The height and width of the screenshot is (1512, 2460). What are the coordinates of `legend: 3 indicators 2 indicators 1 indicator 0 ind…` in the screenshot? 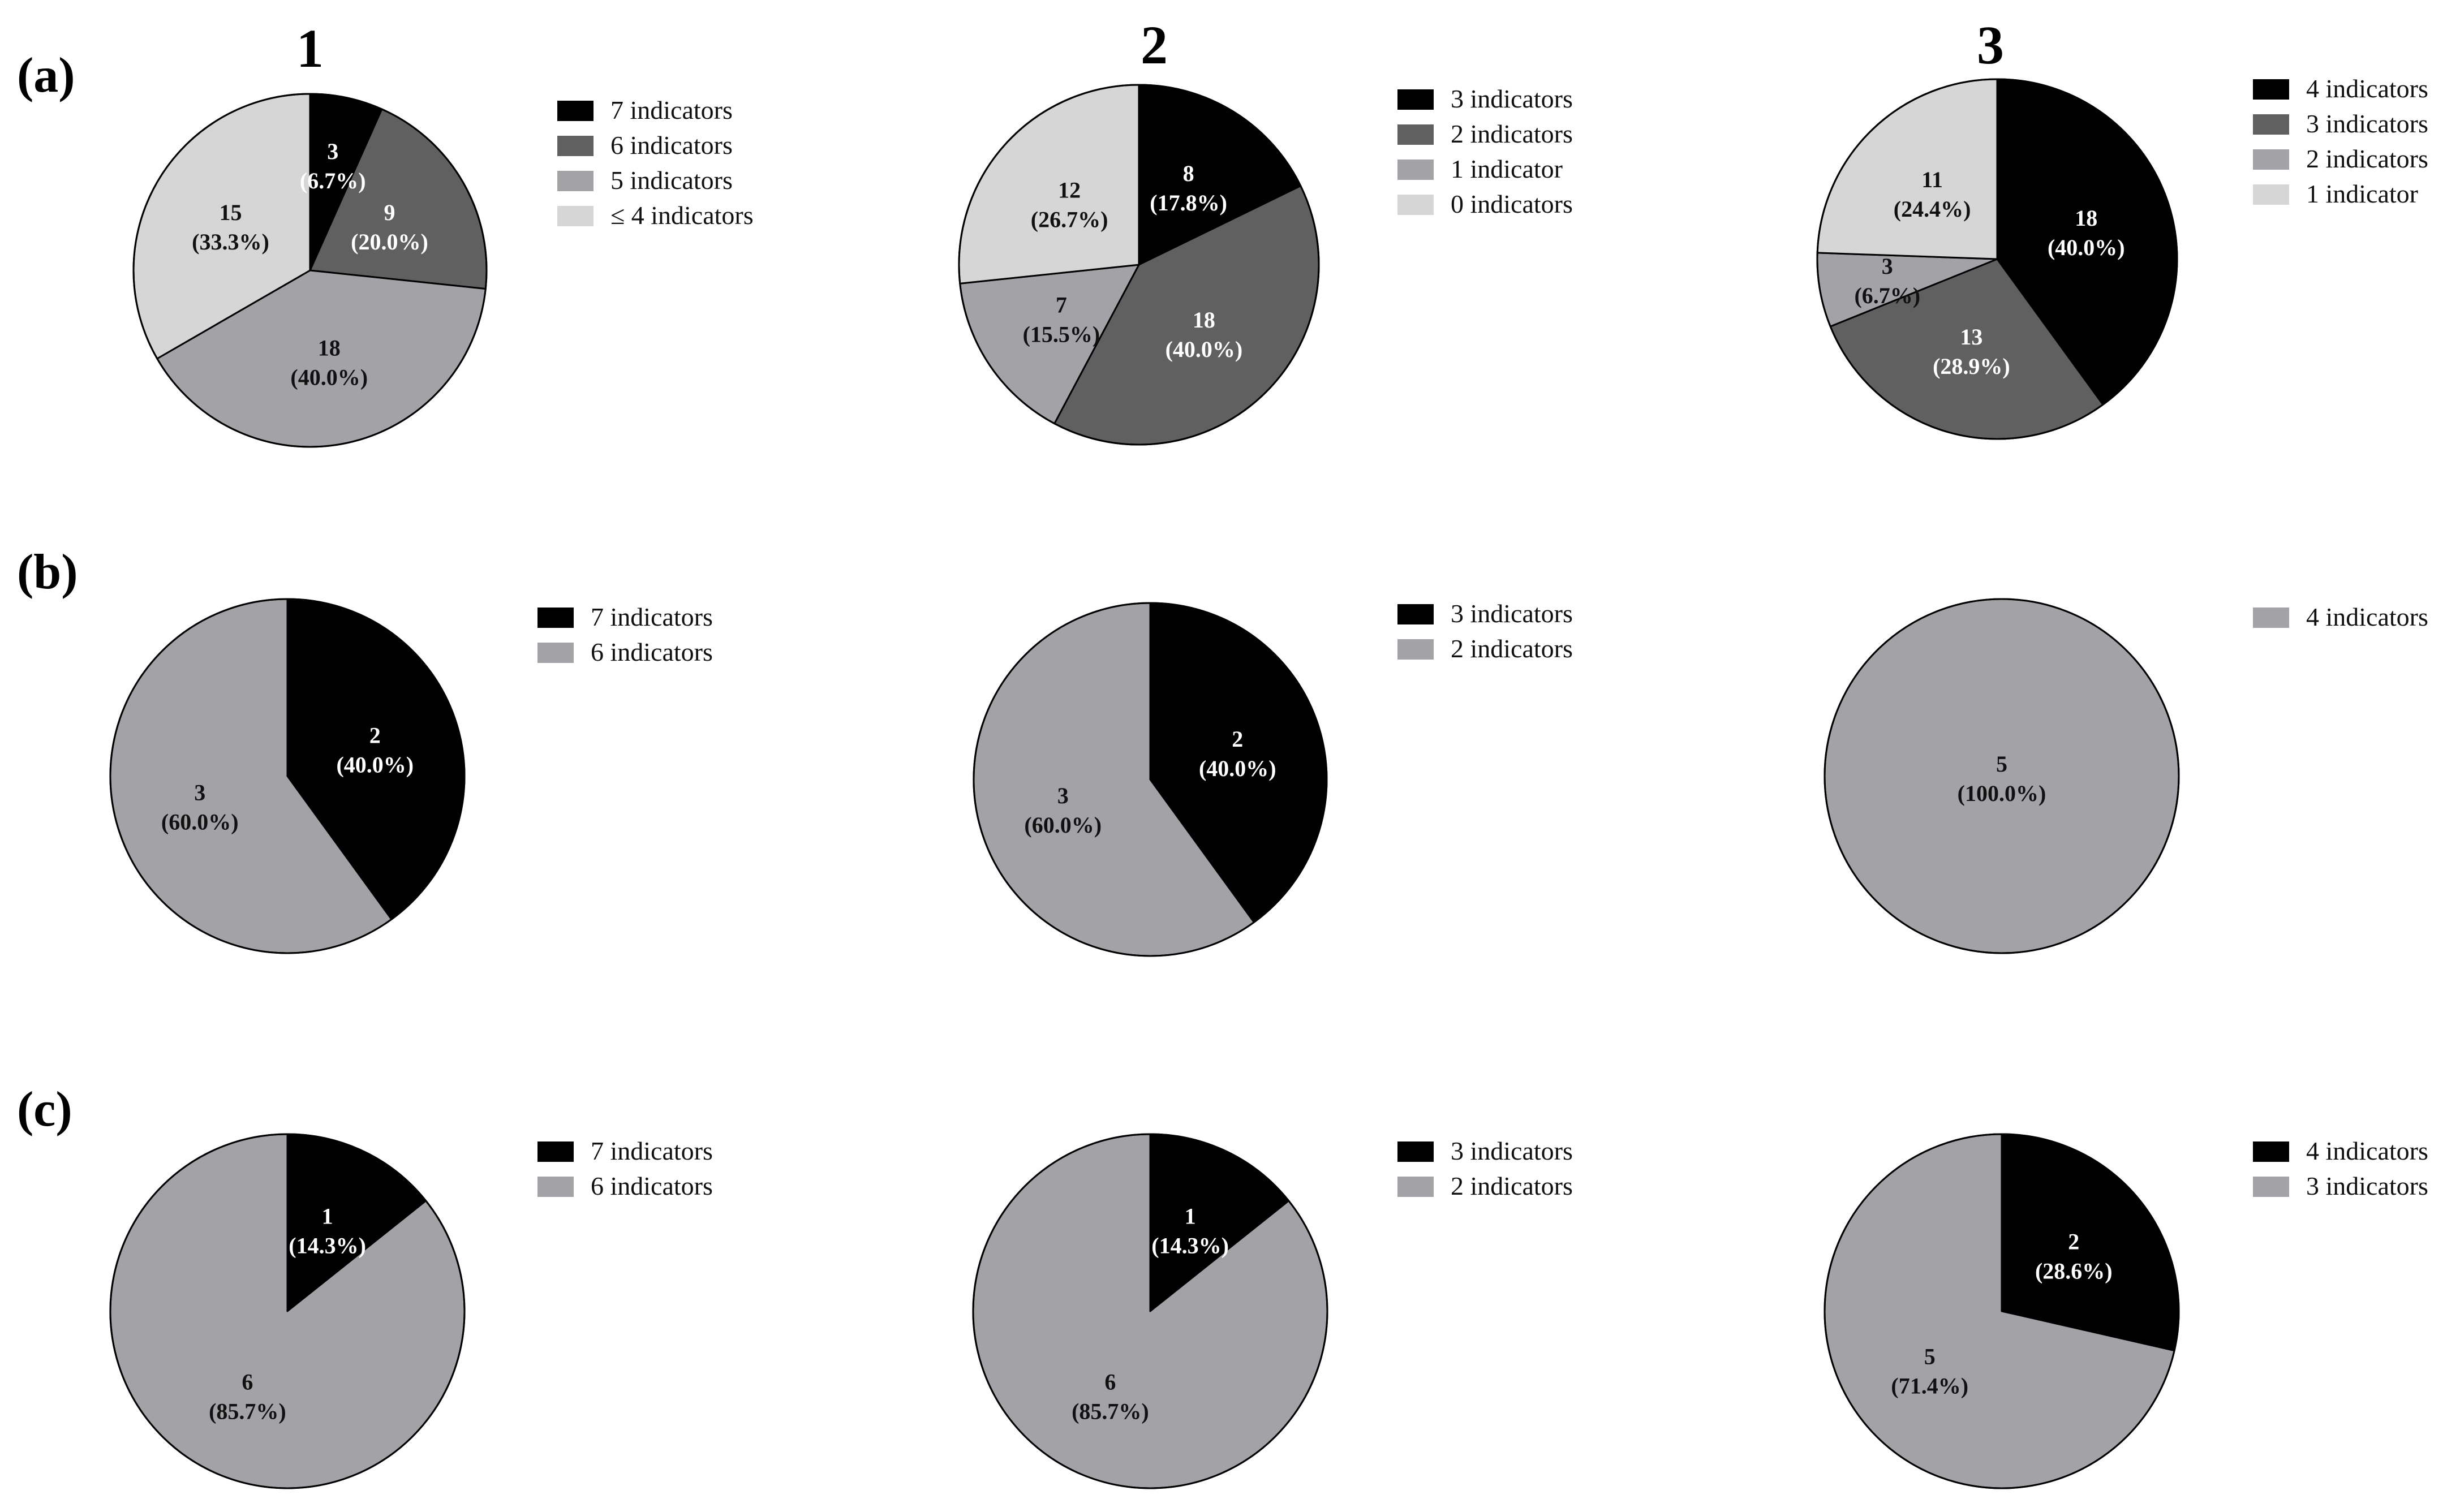 It's located at (1485, 151).